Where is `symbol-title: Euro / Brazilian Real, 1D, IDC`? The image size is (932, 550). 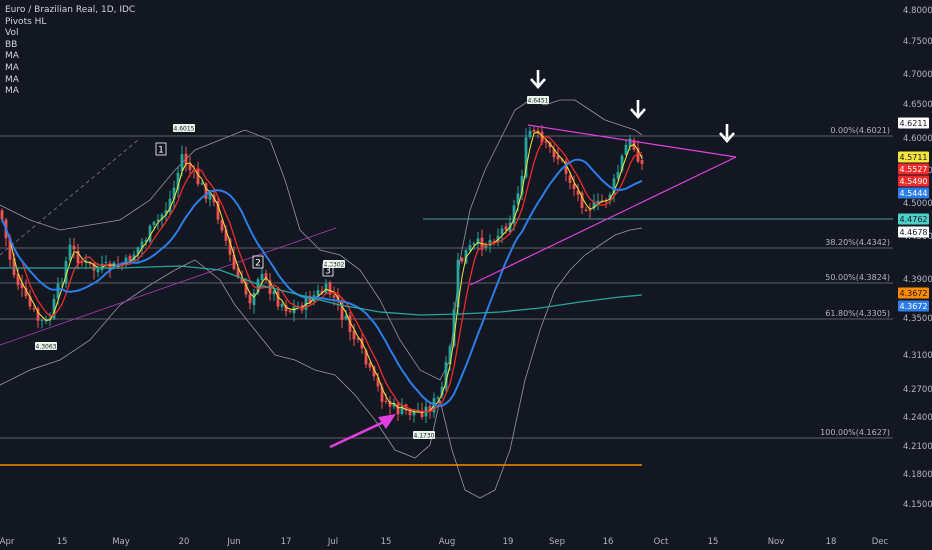 symbol-title: Euro / Brazilian Real, 1D, IDC is located at coordinates (70, 10).